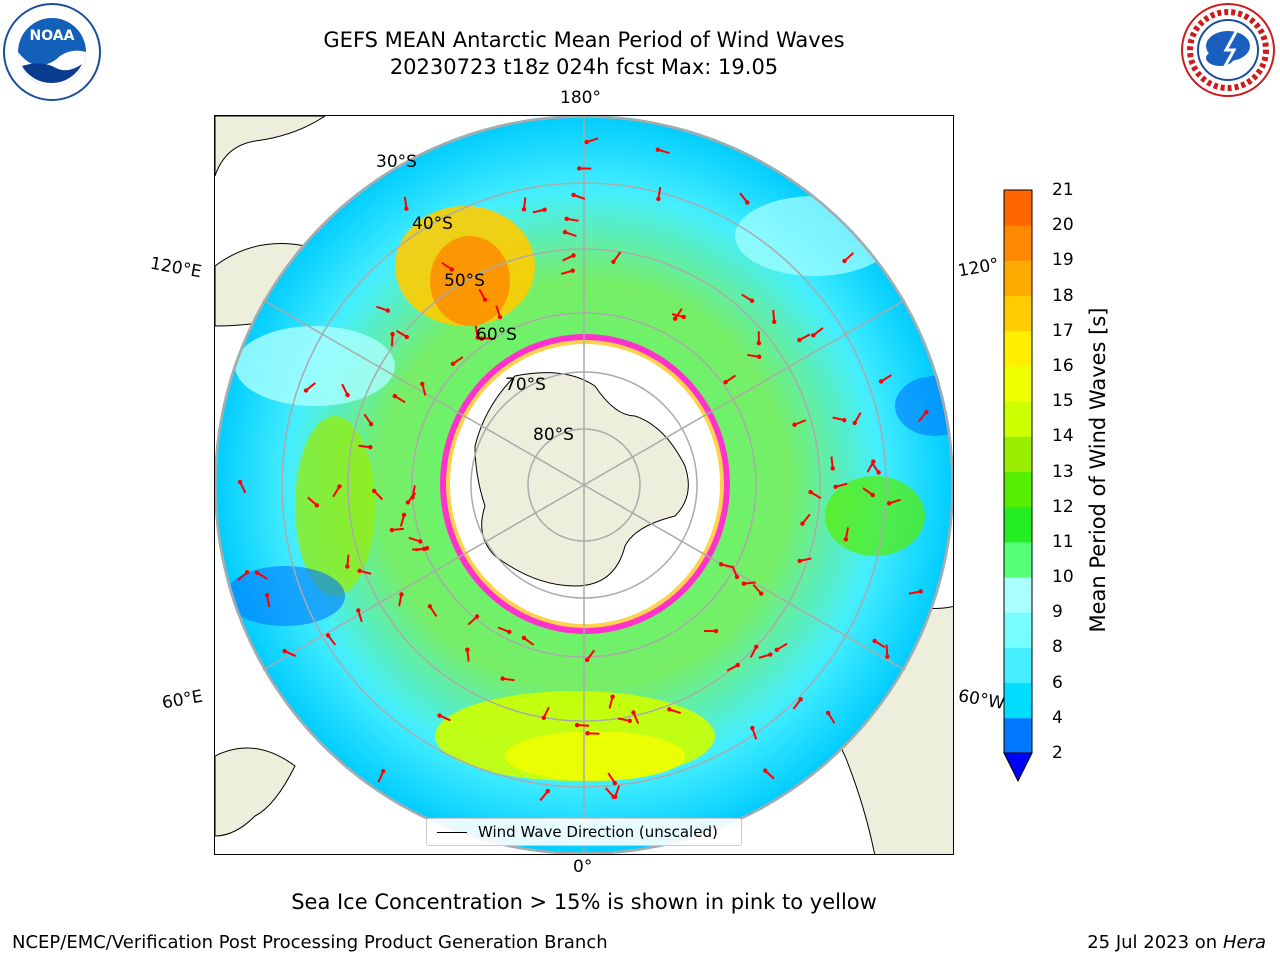 The height and width of the screenshot is (960, 1280). Describe the element at coordinates (176, 268) in the screenshot. I see `lon-label-120e: 120°E` at that location.